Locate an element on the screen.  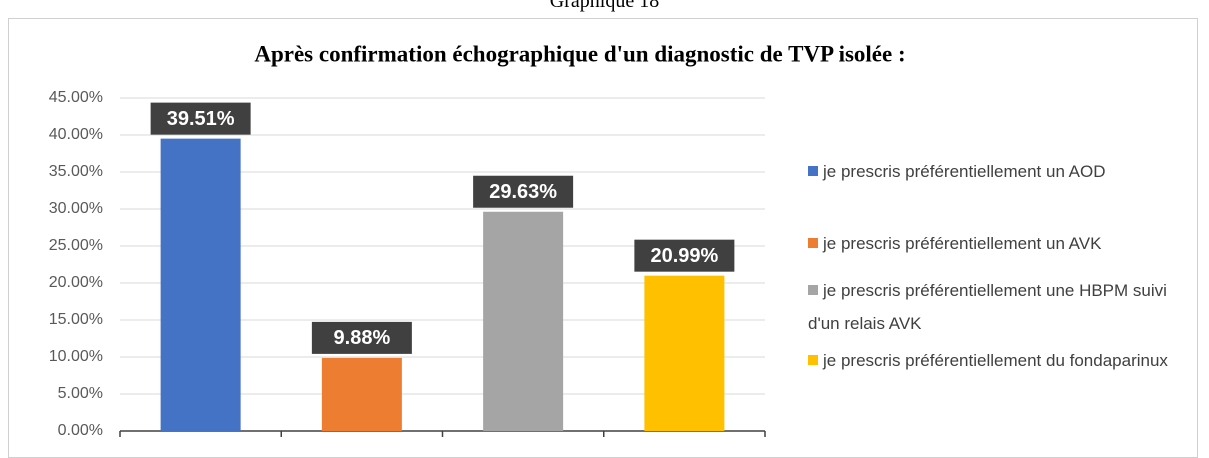
y-tick-label: 30.00% is located at coordinates (76, 208).